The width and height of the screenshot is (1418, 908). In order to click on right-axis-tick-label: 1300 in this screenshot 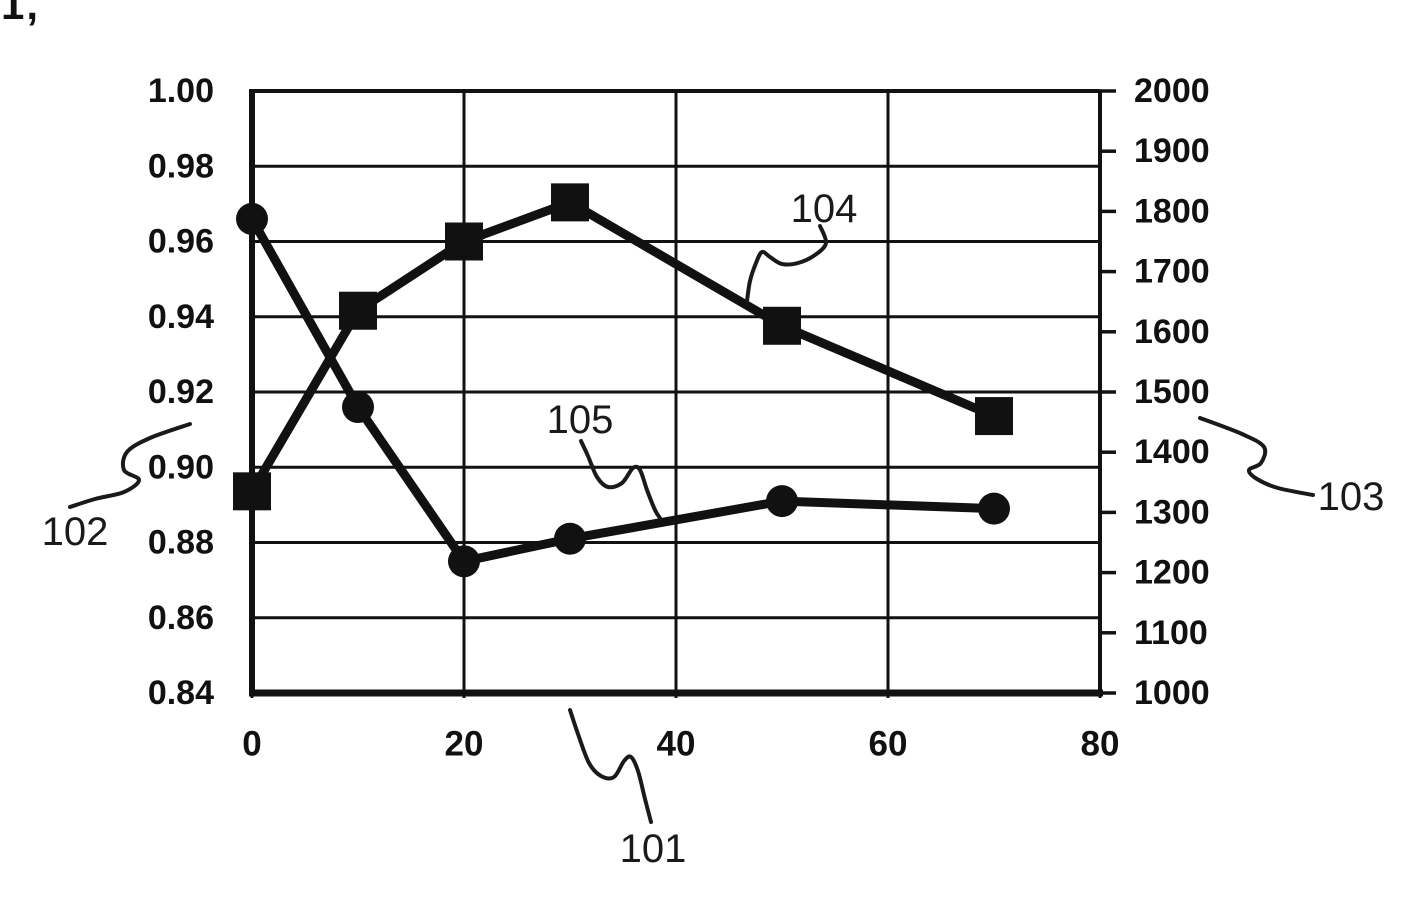, I will do `click(1172, 512)`.